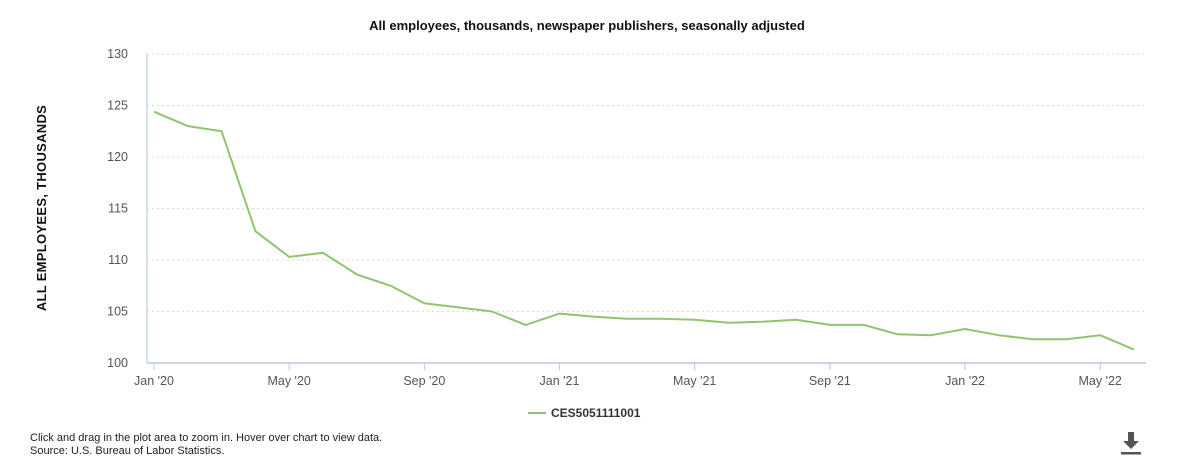  I want to click on download-button, so click(1131, 443).